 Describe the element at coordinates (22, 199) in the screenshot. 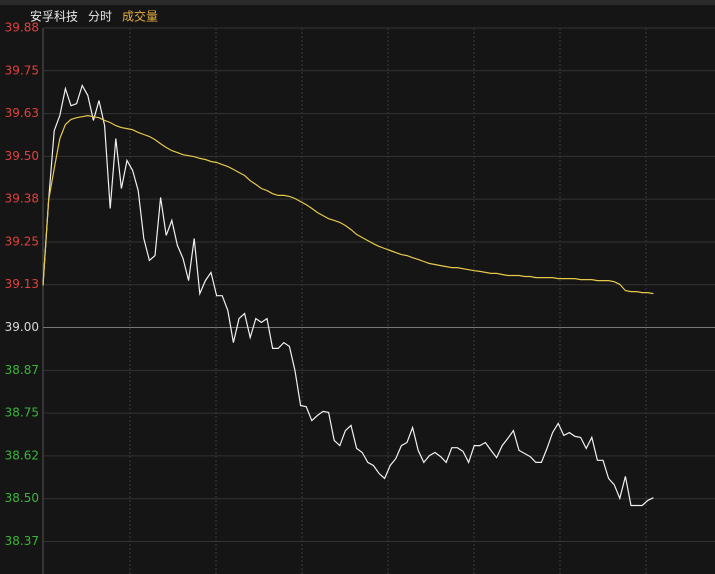

I see `y-tick-label: 39.38` at that location.